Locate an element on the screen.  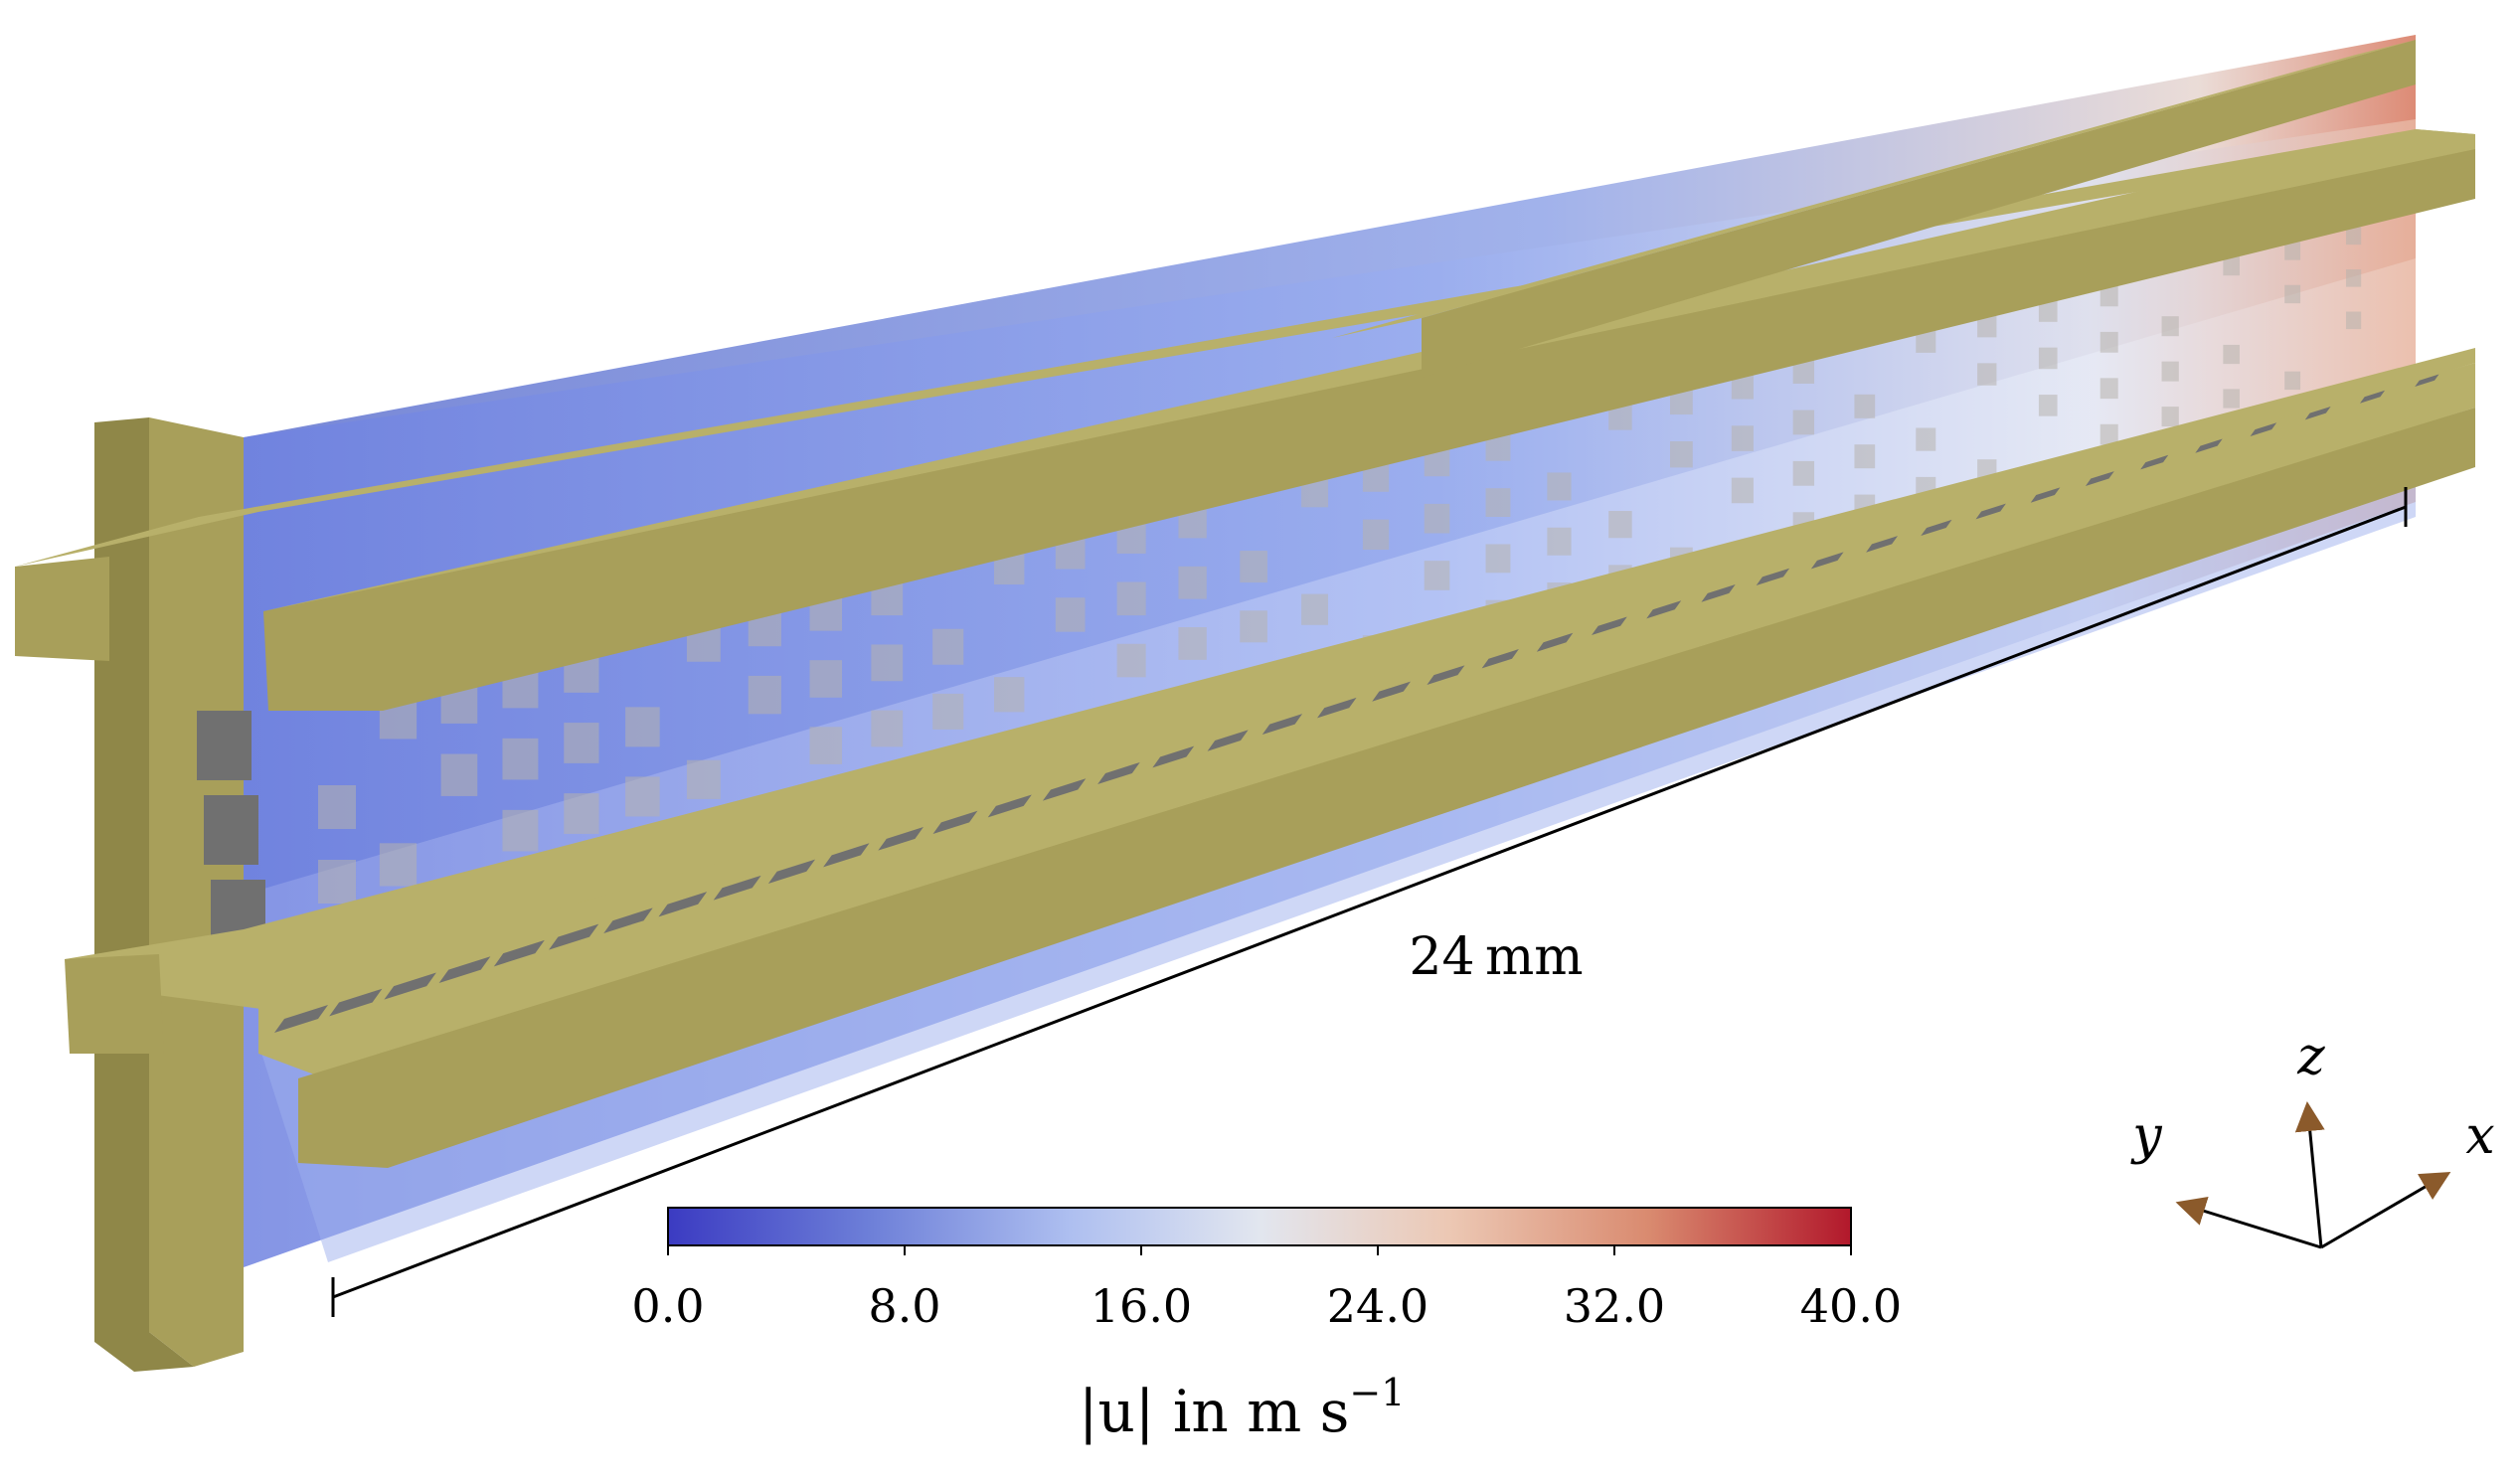
axis-label-x: x is located at coordinates (2479, 1136).